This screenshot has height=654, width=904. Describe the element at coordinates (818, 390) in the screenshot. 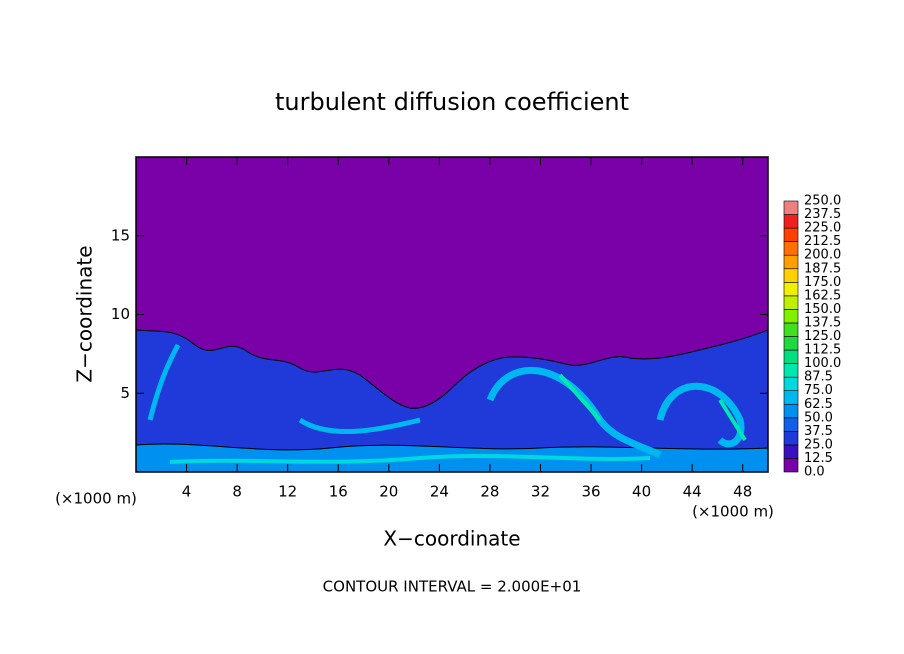

I see `colorbar-label: 75.0` at that location.